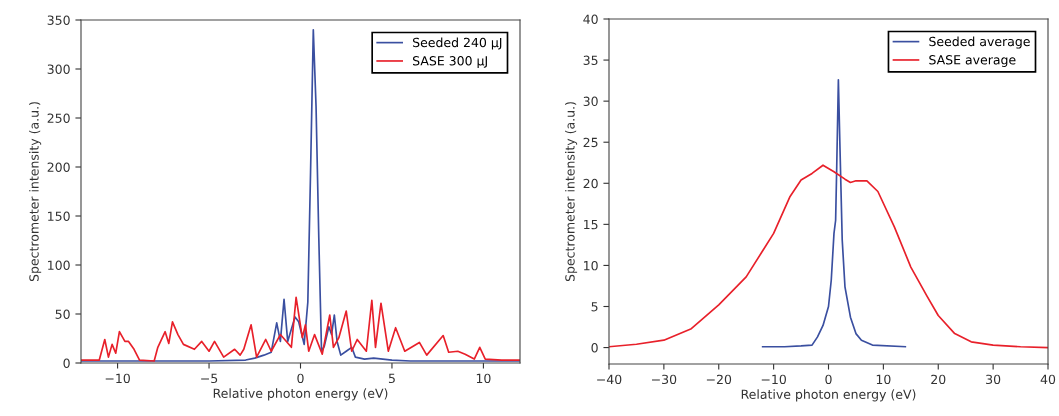 The width and height of the screenshot is (1059, 416). Describe the element at coordinates (938, 379) in the screenshot. I see `x-tick-label: 20` at that location.